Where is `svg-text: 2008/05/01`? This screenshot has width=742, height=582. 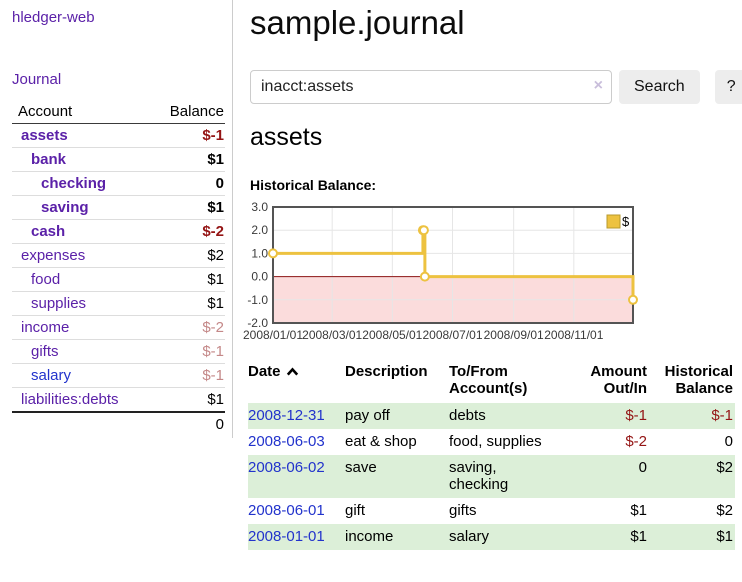
svg-text: 2008/05/01 is located at coordinates (392, 335).